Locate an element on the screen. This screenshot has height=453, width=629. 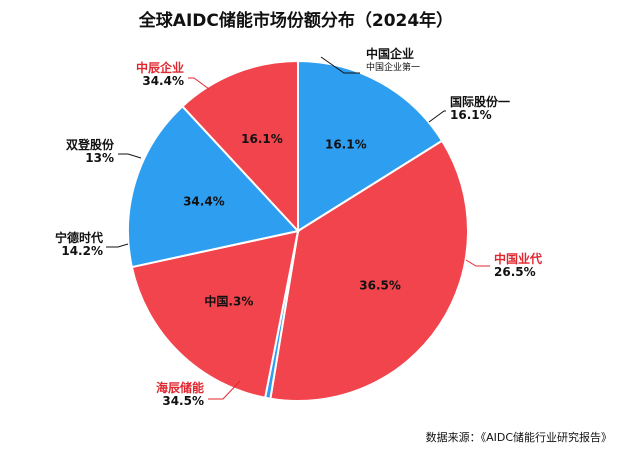
callout-name: 中国业代 is located at coordinates (518, 258).